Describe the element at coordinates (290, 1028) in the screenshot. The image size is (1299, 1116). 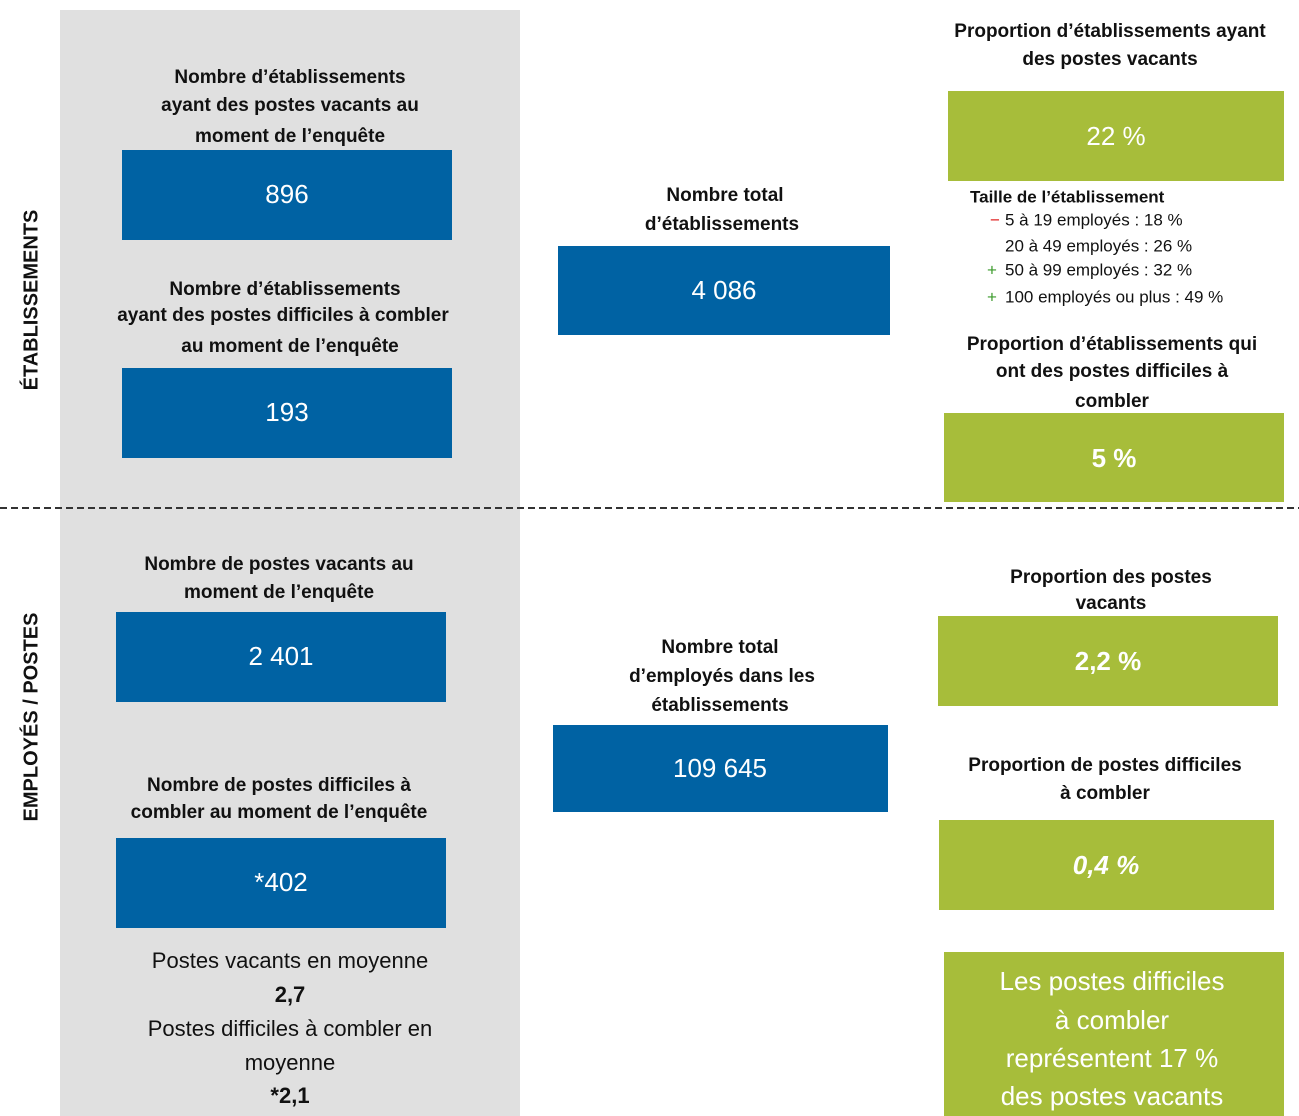
I see `average-label: Postes difficiles à combler en` at that location.